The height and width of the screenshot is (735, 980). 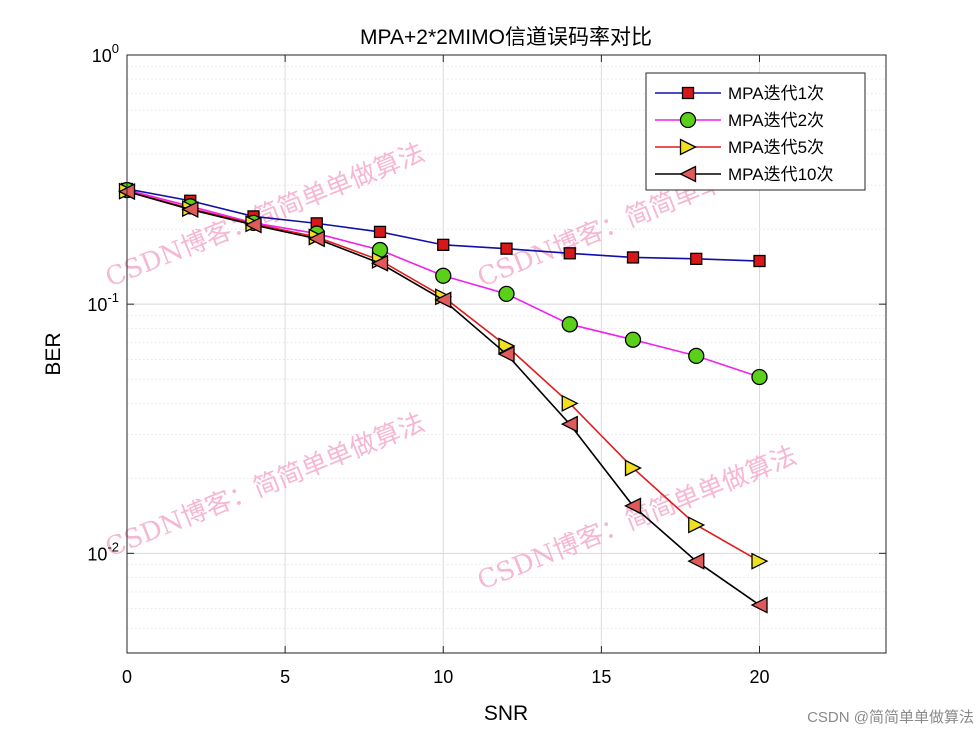 What do you see at coordinates (759, 677) in the screenshot?
I see `x-tick-label-4: 20` at bounding box center [759, 677].